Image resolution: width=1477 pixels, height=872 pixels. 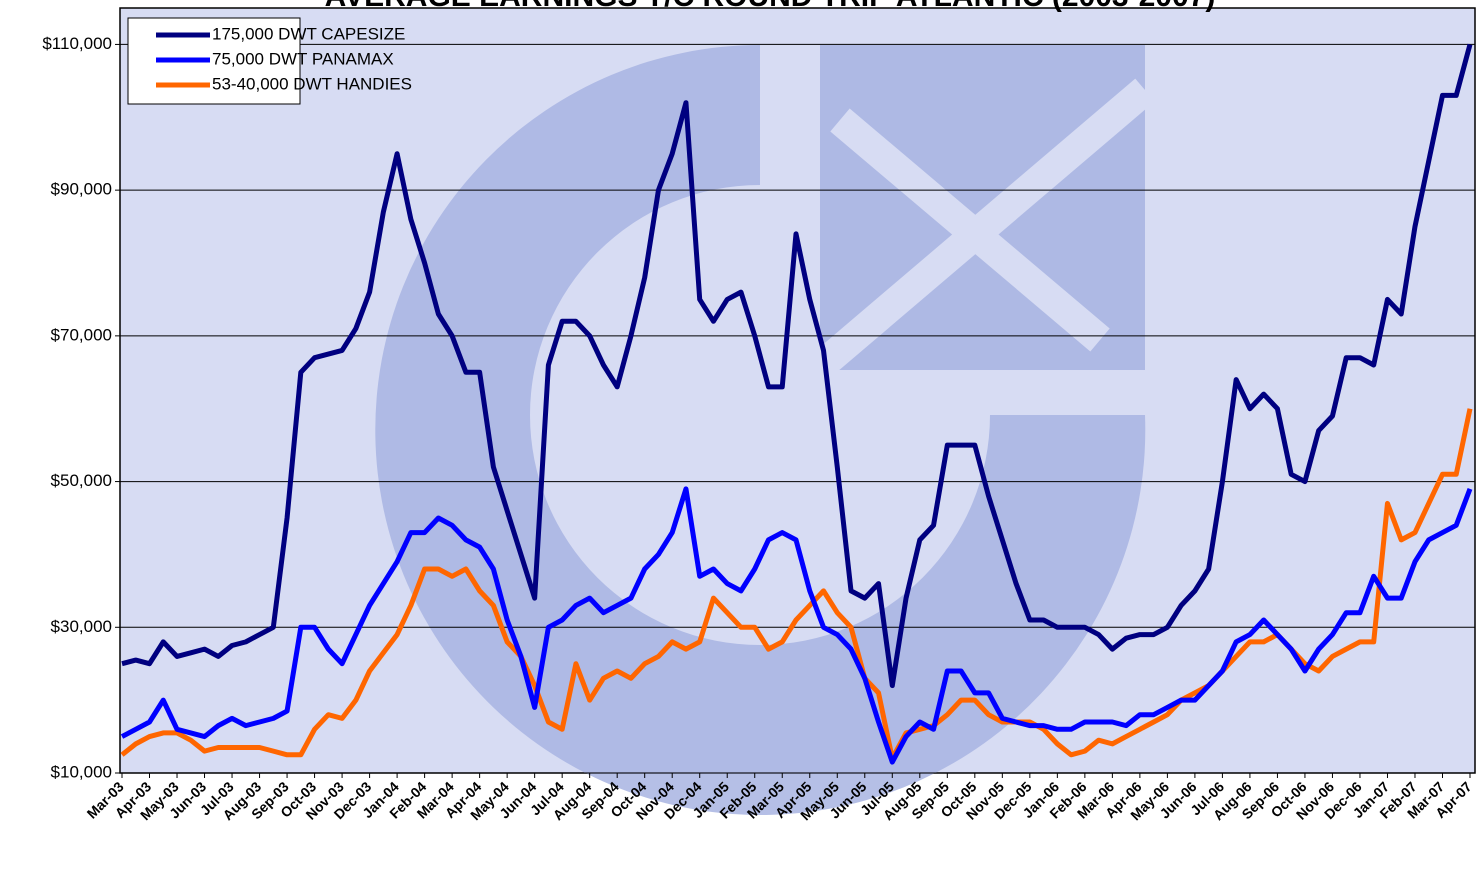 I want to click on y-tick-label: $90,000, so click(x=81, y=189).